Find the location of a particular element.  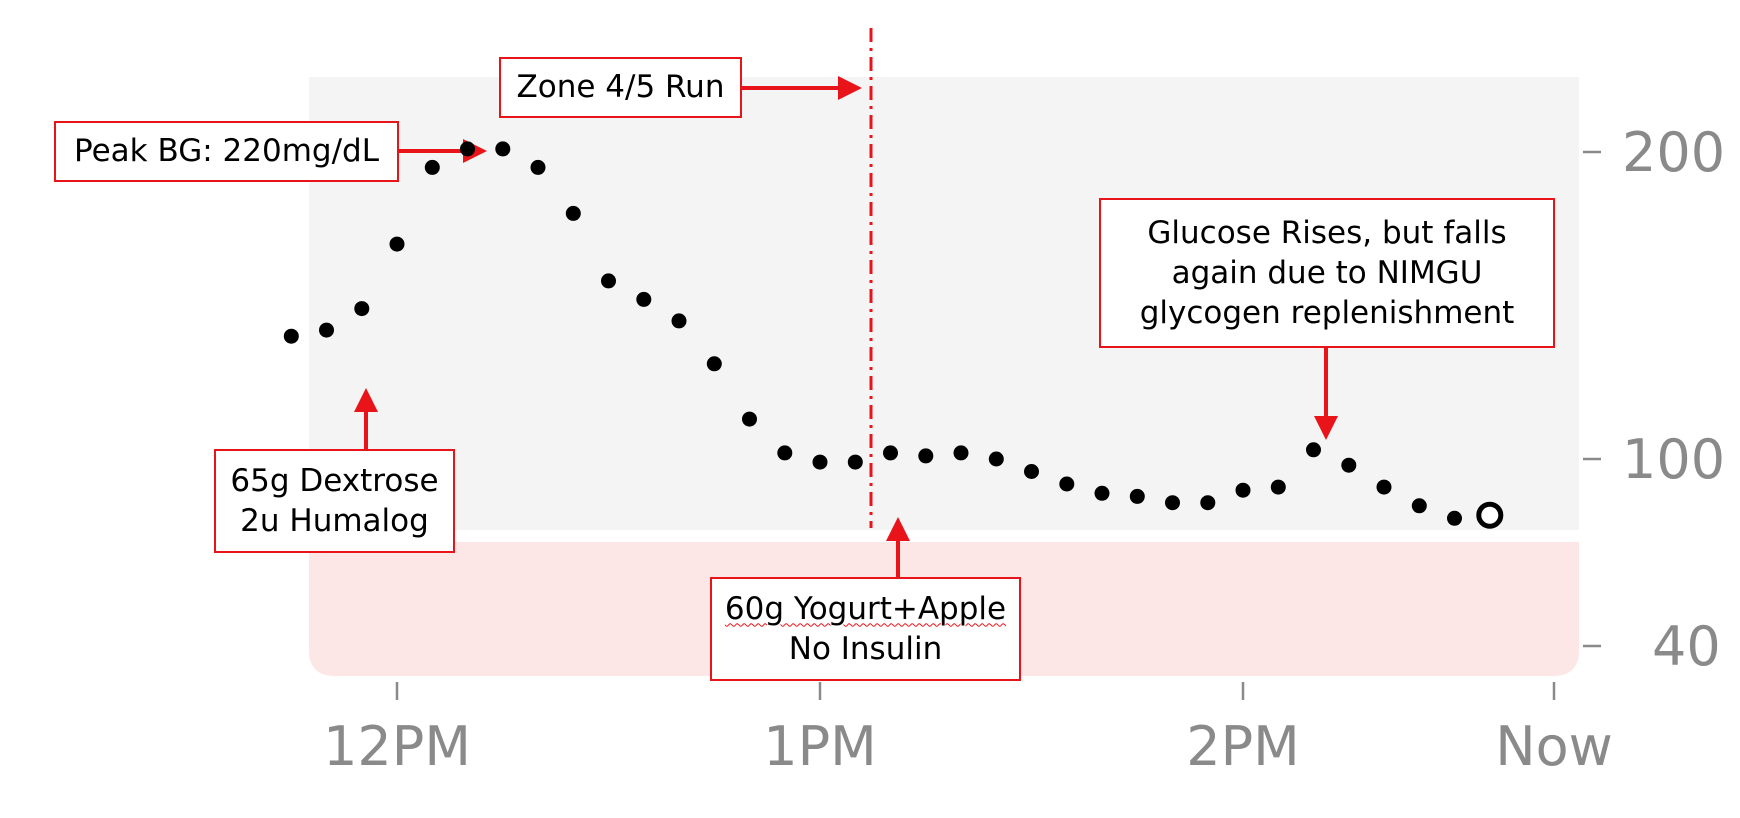

y-tick-label-100: 100 is located at coordinates (1673, 459).